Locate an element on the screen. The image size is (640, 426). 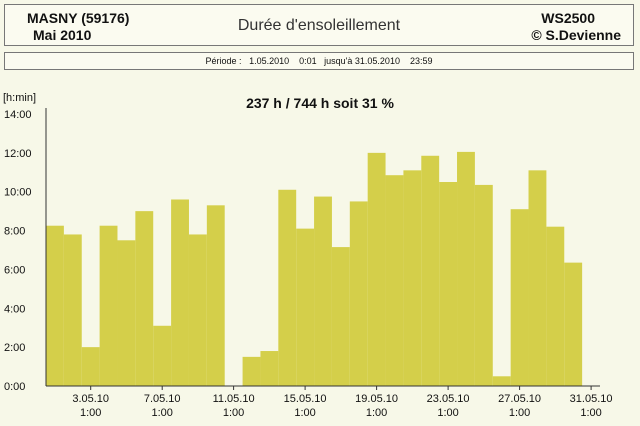
x-tick-date: 11.05.10 is located at coordinates (234, 399).